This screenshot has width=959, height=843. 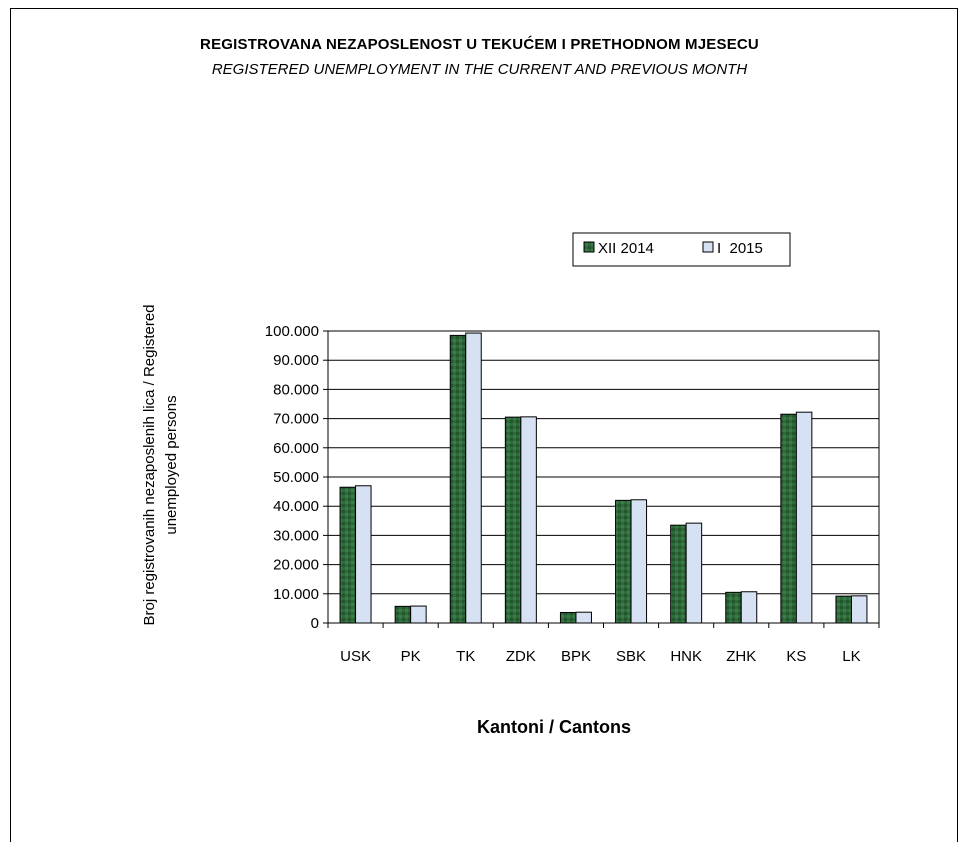 What do you see at coordinates (686, 656) in the screenshot?
I see `x-tick-label: HNK` at bounding box center [686, 656].